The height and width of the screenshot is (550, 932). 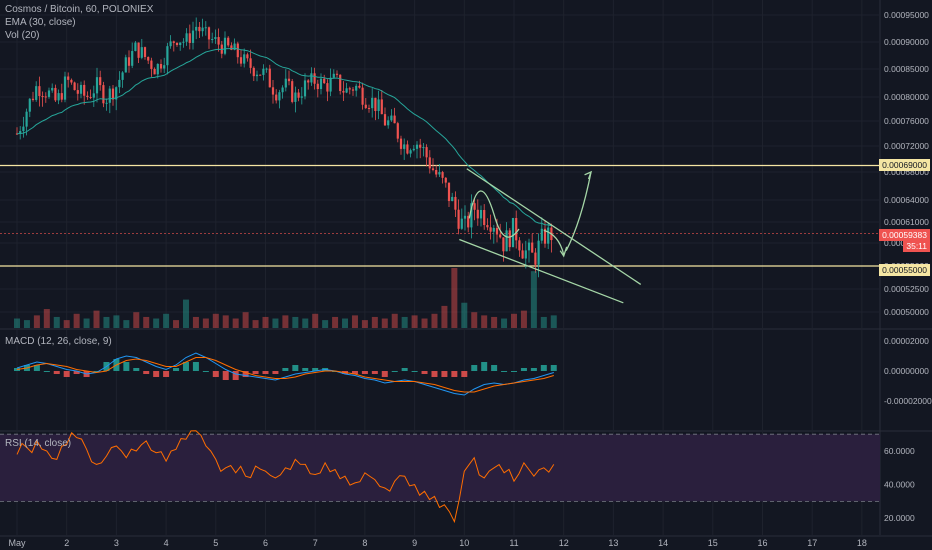 I want to click on ema-label: EMA (30, close), so click(x=40, y=22).